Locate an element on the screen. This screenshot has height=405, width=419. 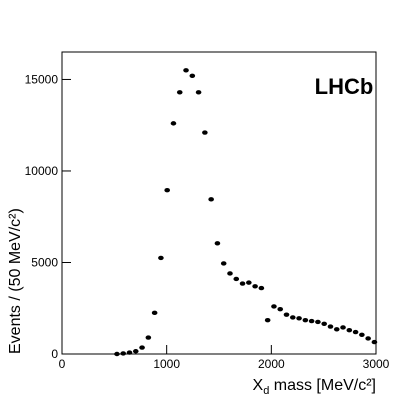
y-tick-label: 10000 is located at coordinates (42, 171).